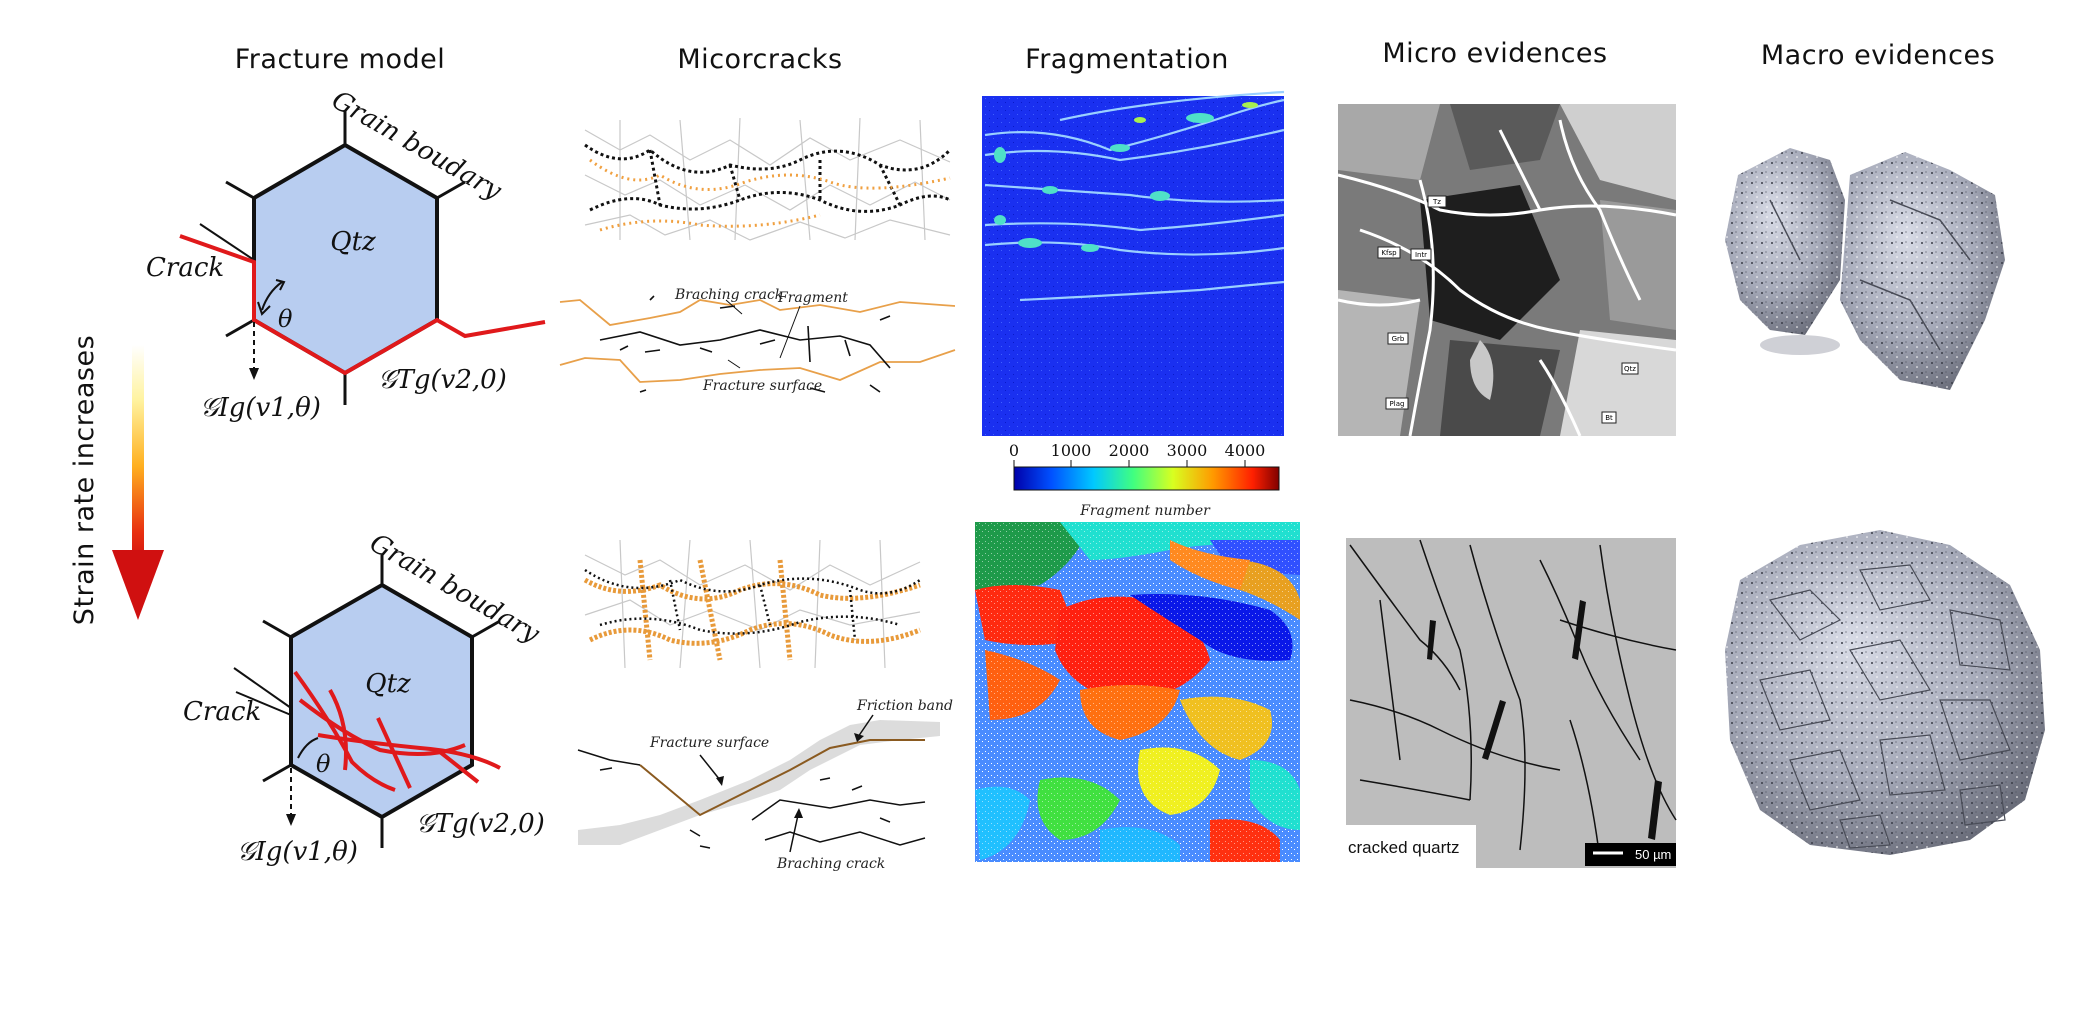 Image resolution: width=2085 pixels, height=1018 pixels. What do you see at coordinates (297, 852) in the screenshot?
I see `g-ig-label-bottom: 𝒢Ig(v1,θ)` at bounding box center [297, 852].